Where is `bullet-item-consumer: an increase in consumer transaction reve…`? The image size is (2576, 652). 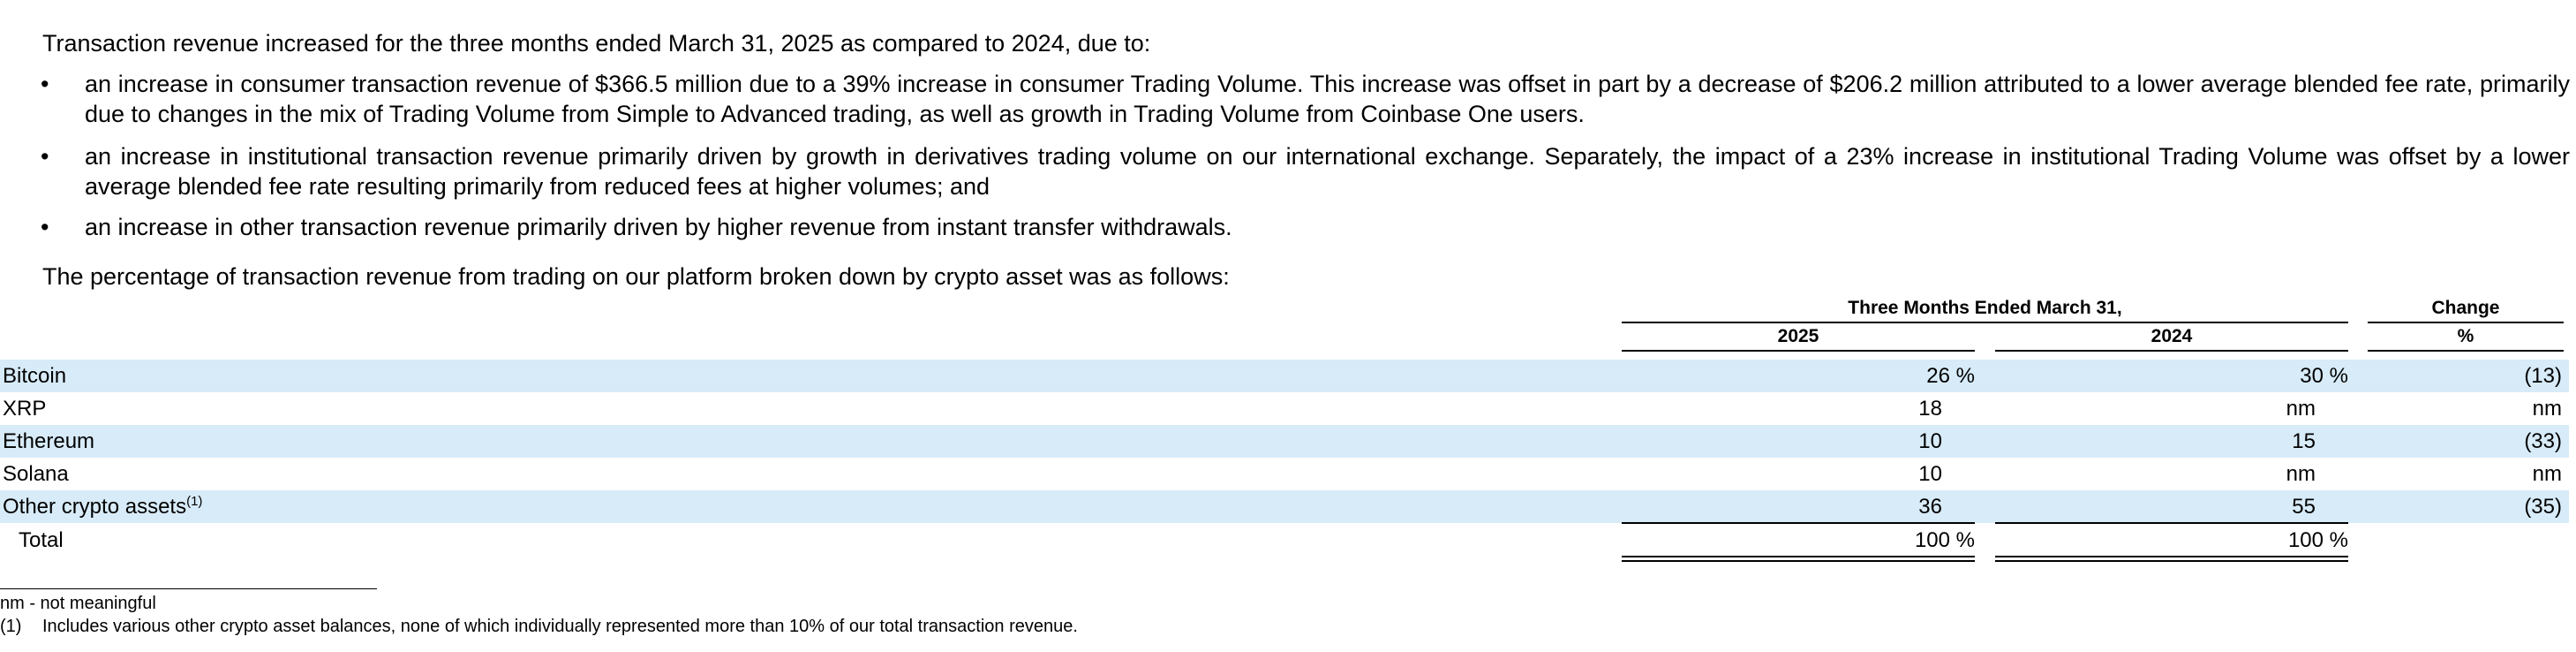
bullet-item-consumer: an increase in consumer transaction reve… is located at coordinates (1328, 99).